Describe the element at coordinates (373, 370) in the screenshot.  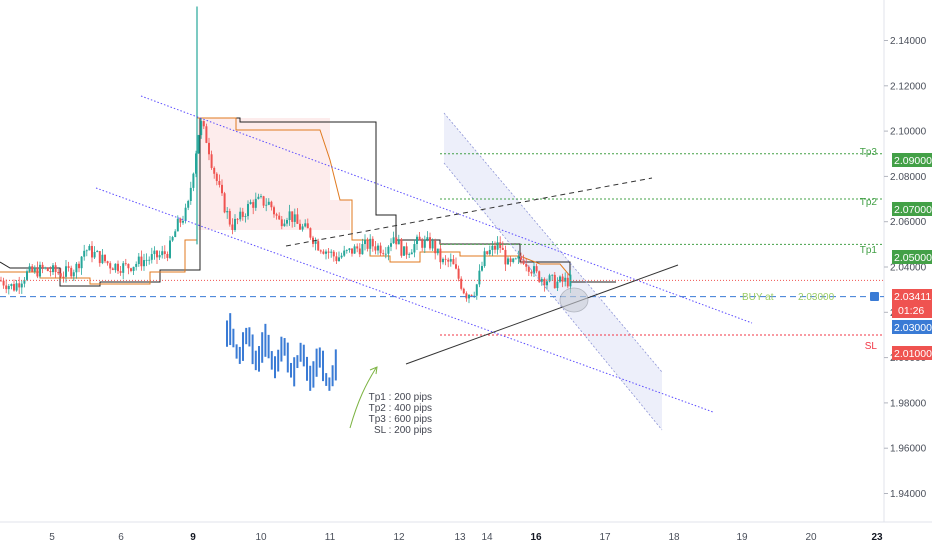
I see `forecast-arrow-head` at that location.